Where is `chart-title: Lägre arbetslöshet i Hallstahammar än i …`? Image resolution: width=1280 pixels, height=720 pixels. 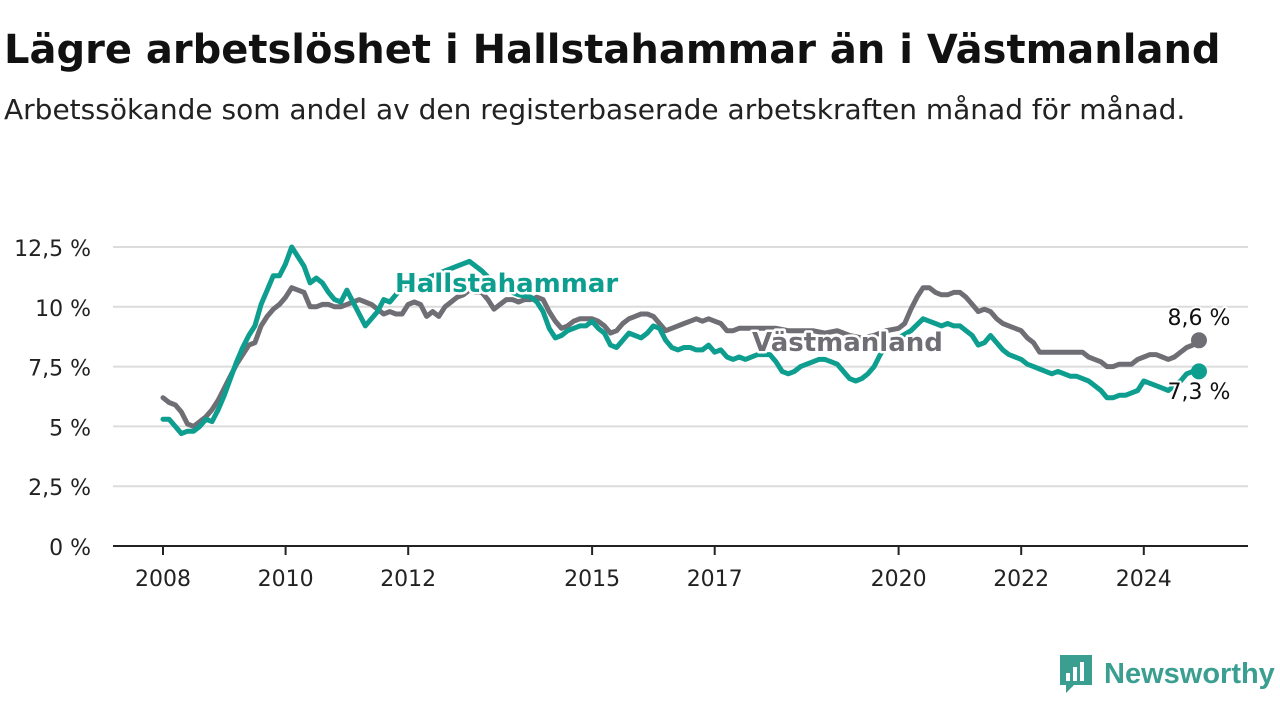 chart-title: Lägre arbetslöshet i Hallstahammar än i … is located at coordinates (612, 50).